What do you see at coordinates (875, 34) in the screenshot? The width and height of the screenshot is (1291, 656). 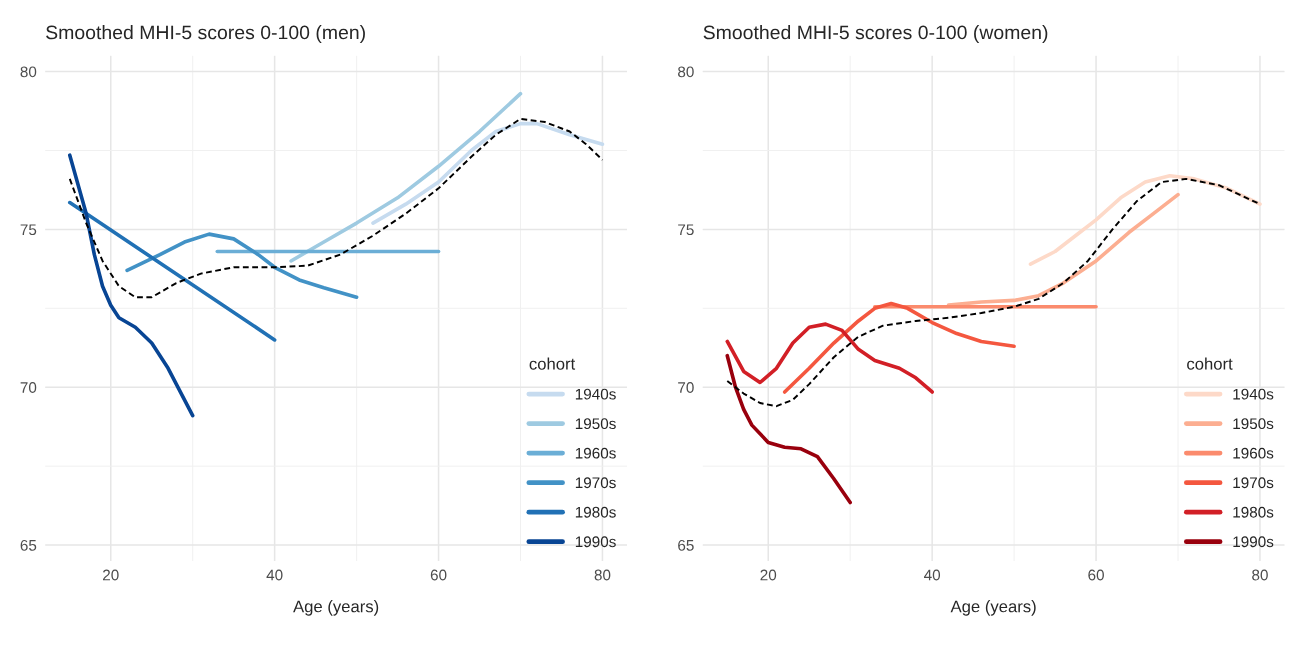 I see `chart-title: Smoothed MHI-5 scores 0-100 (women)` at bounding box center [875, 34].